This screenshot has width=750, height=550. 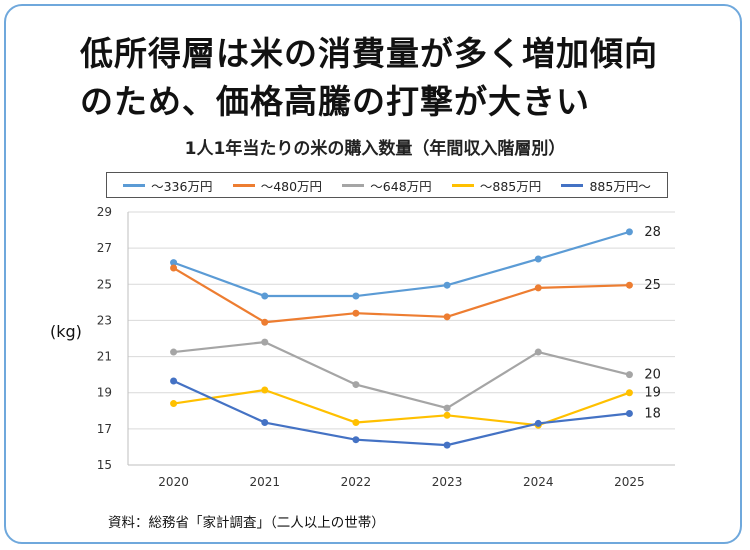 I want to click on x-tick-label: 2025, so click(x=629, y=482).